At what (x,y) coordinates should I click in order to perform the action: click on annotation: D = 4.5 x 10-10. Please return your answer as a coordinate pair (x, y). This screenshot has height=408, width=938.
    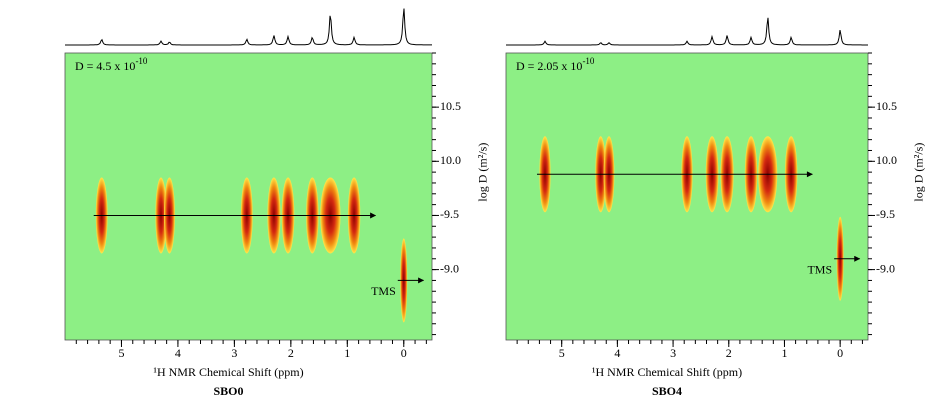
    Looking at the image, I should click on (111, 64).